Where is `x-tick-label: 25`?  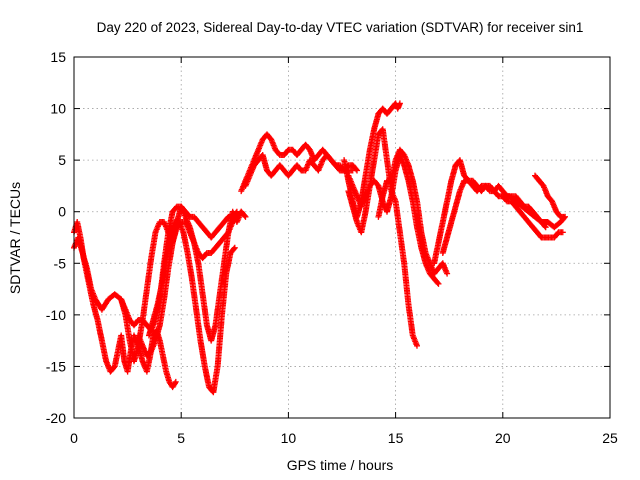
x-tick-label: 25 is located at coordinates (610, 438).